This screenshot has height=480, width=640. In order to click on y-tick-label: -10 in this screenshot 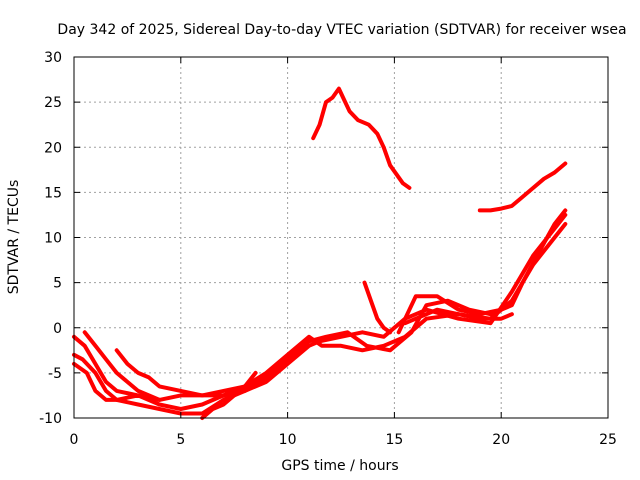, I will do `click(50, 419)`.